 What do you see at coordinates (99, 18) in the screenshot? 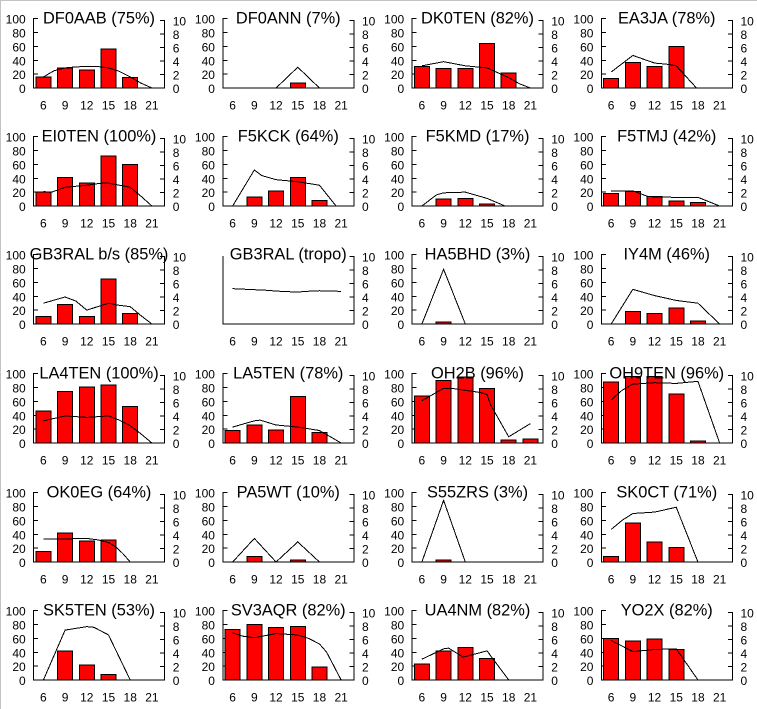
I see `svg-text: DF0AAB (75%)` at bounding box center [99, 18].